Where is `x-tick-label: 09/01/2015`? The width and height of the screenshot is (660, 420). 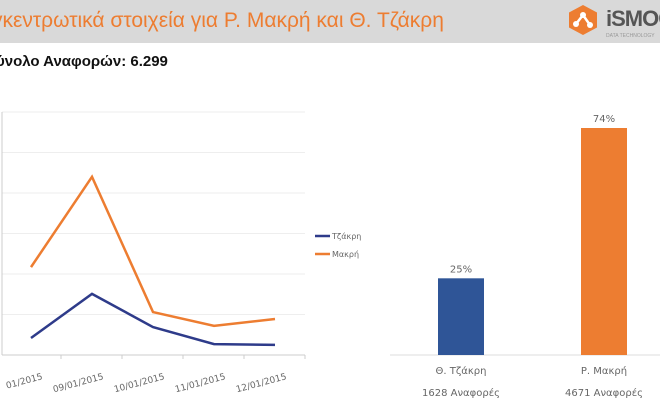
x-tick-label: 09/01/2015 is located at coordinates (78, 383).